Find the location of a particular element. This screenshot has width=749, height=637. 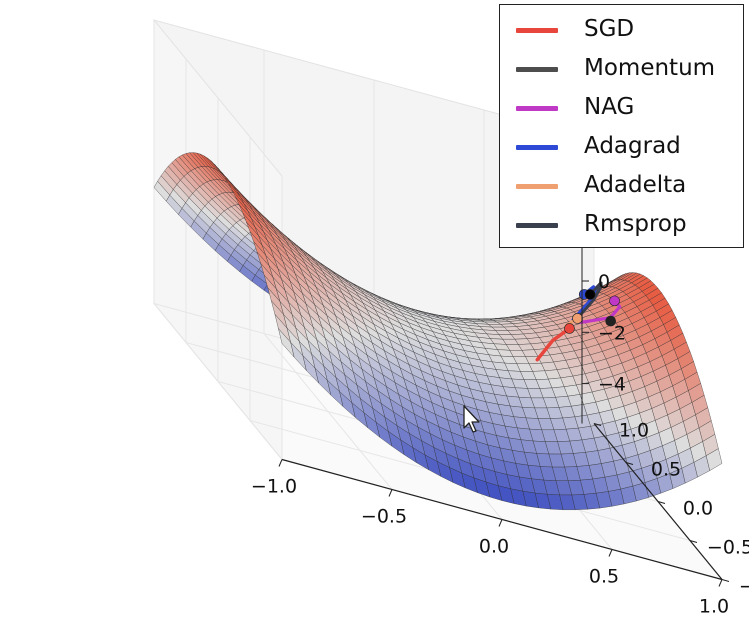

legend-swatch-adagrad is located at coordinates (537, 147).